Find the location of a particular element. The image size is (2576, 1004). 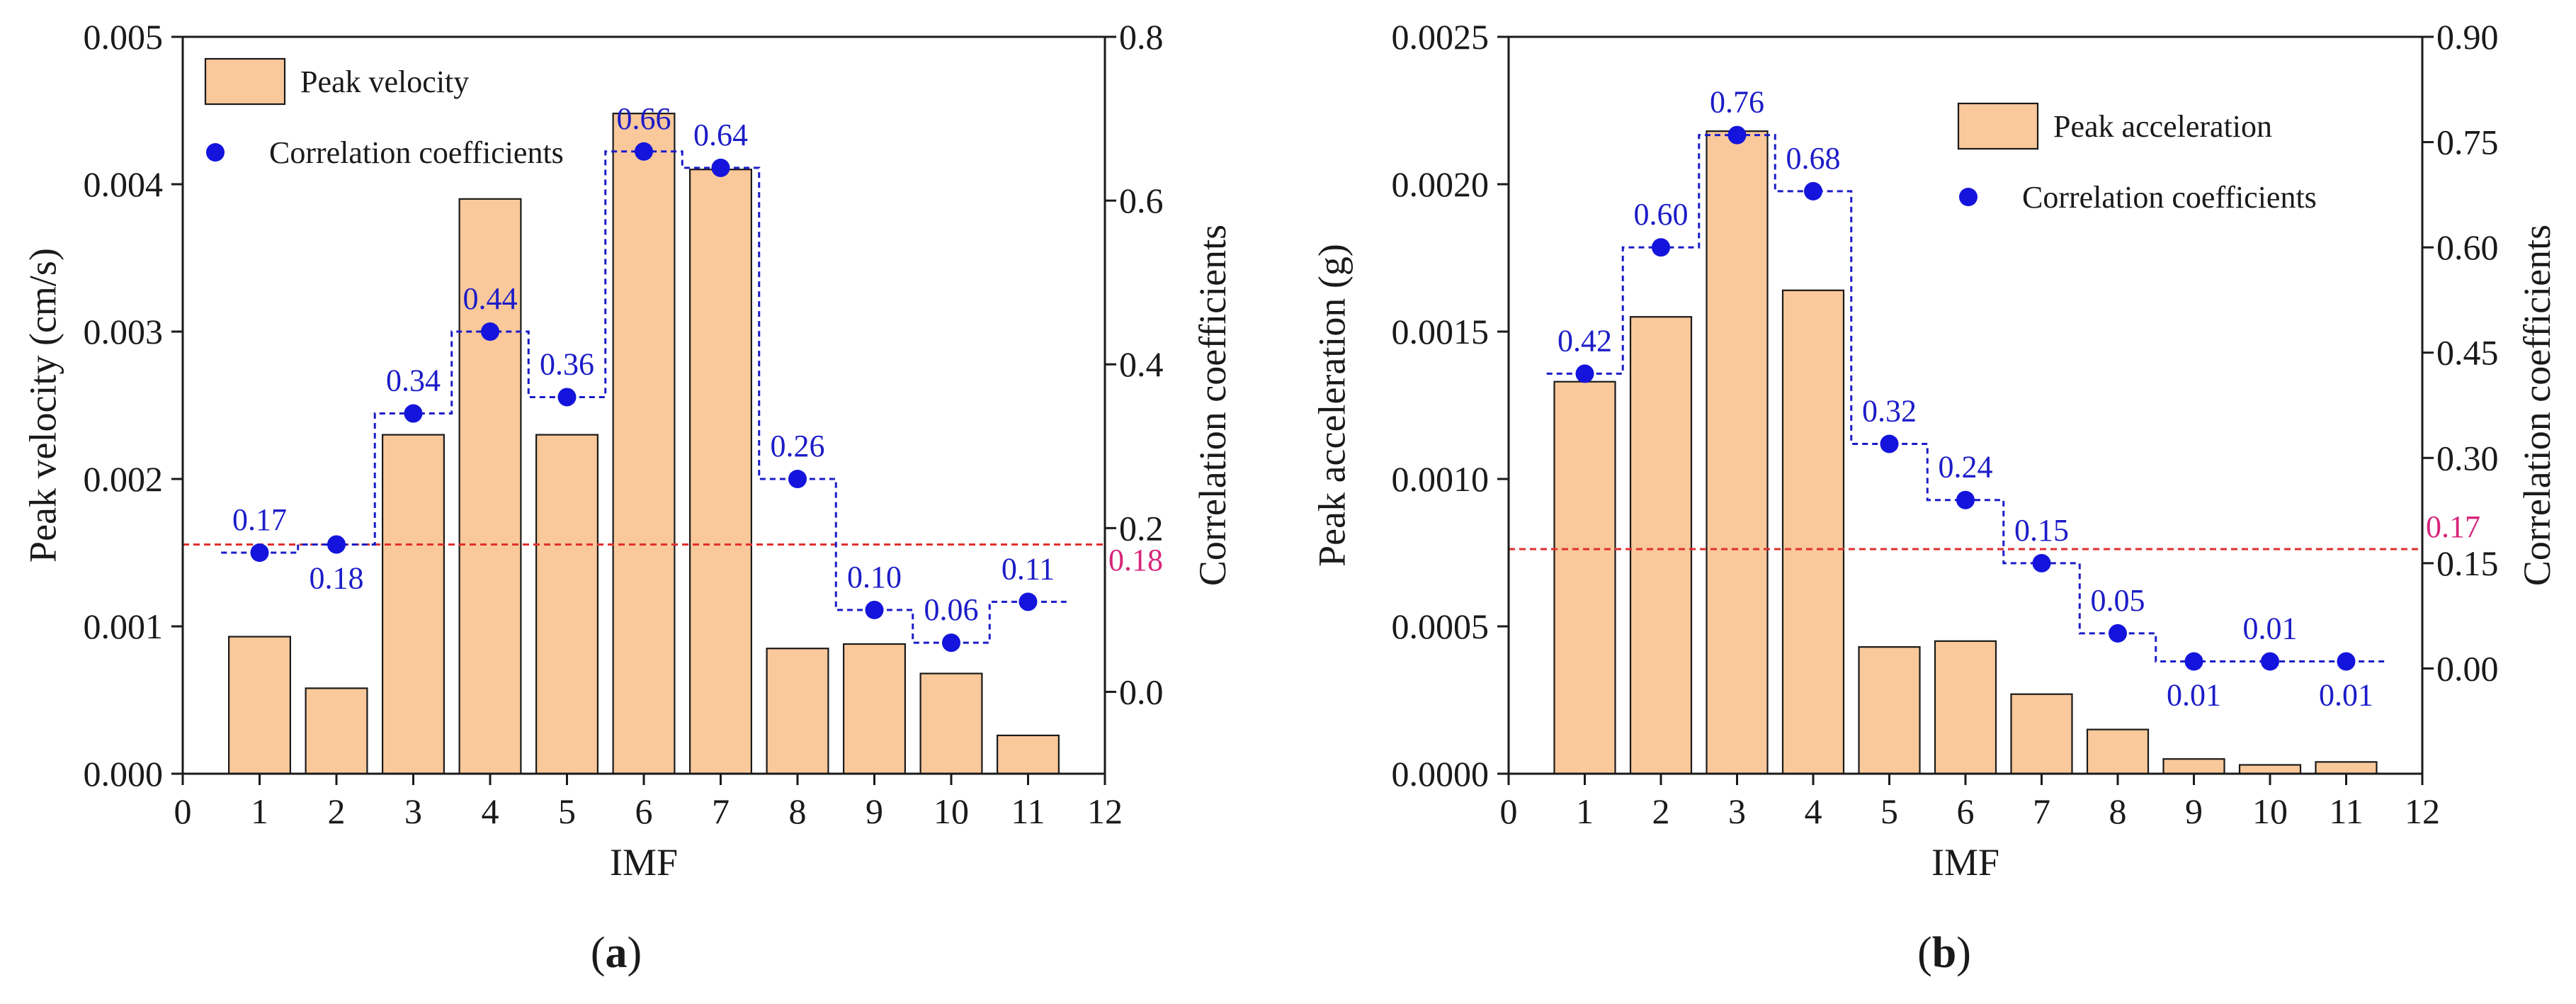

x-tick-label: 8 is located at coordinates (2118, 811).